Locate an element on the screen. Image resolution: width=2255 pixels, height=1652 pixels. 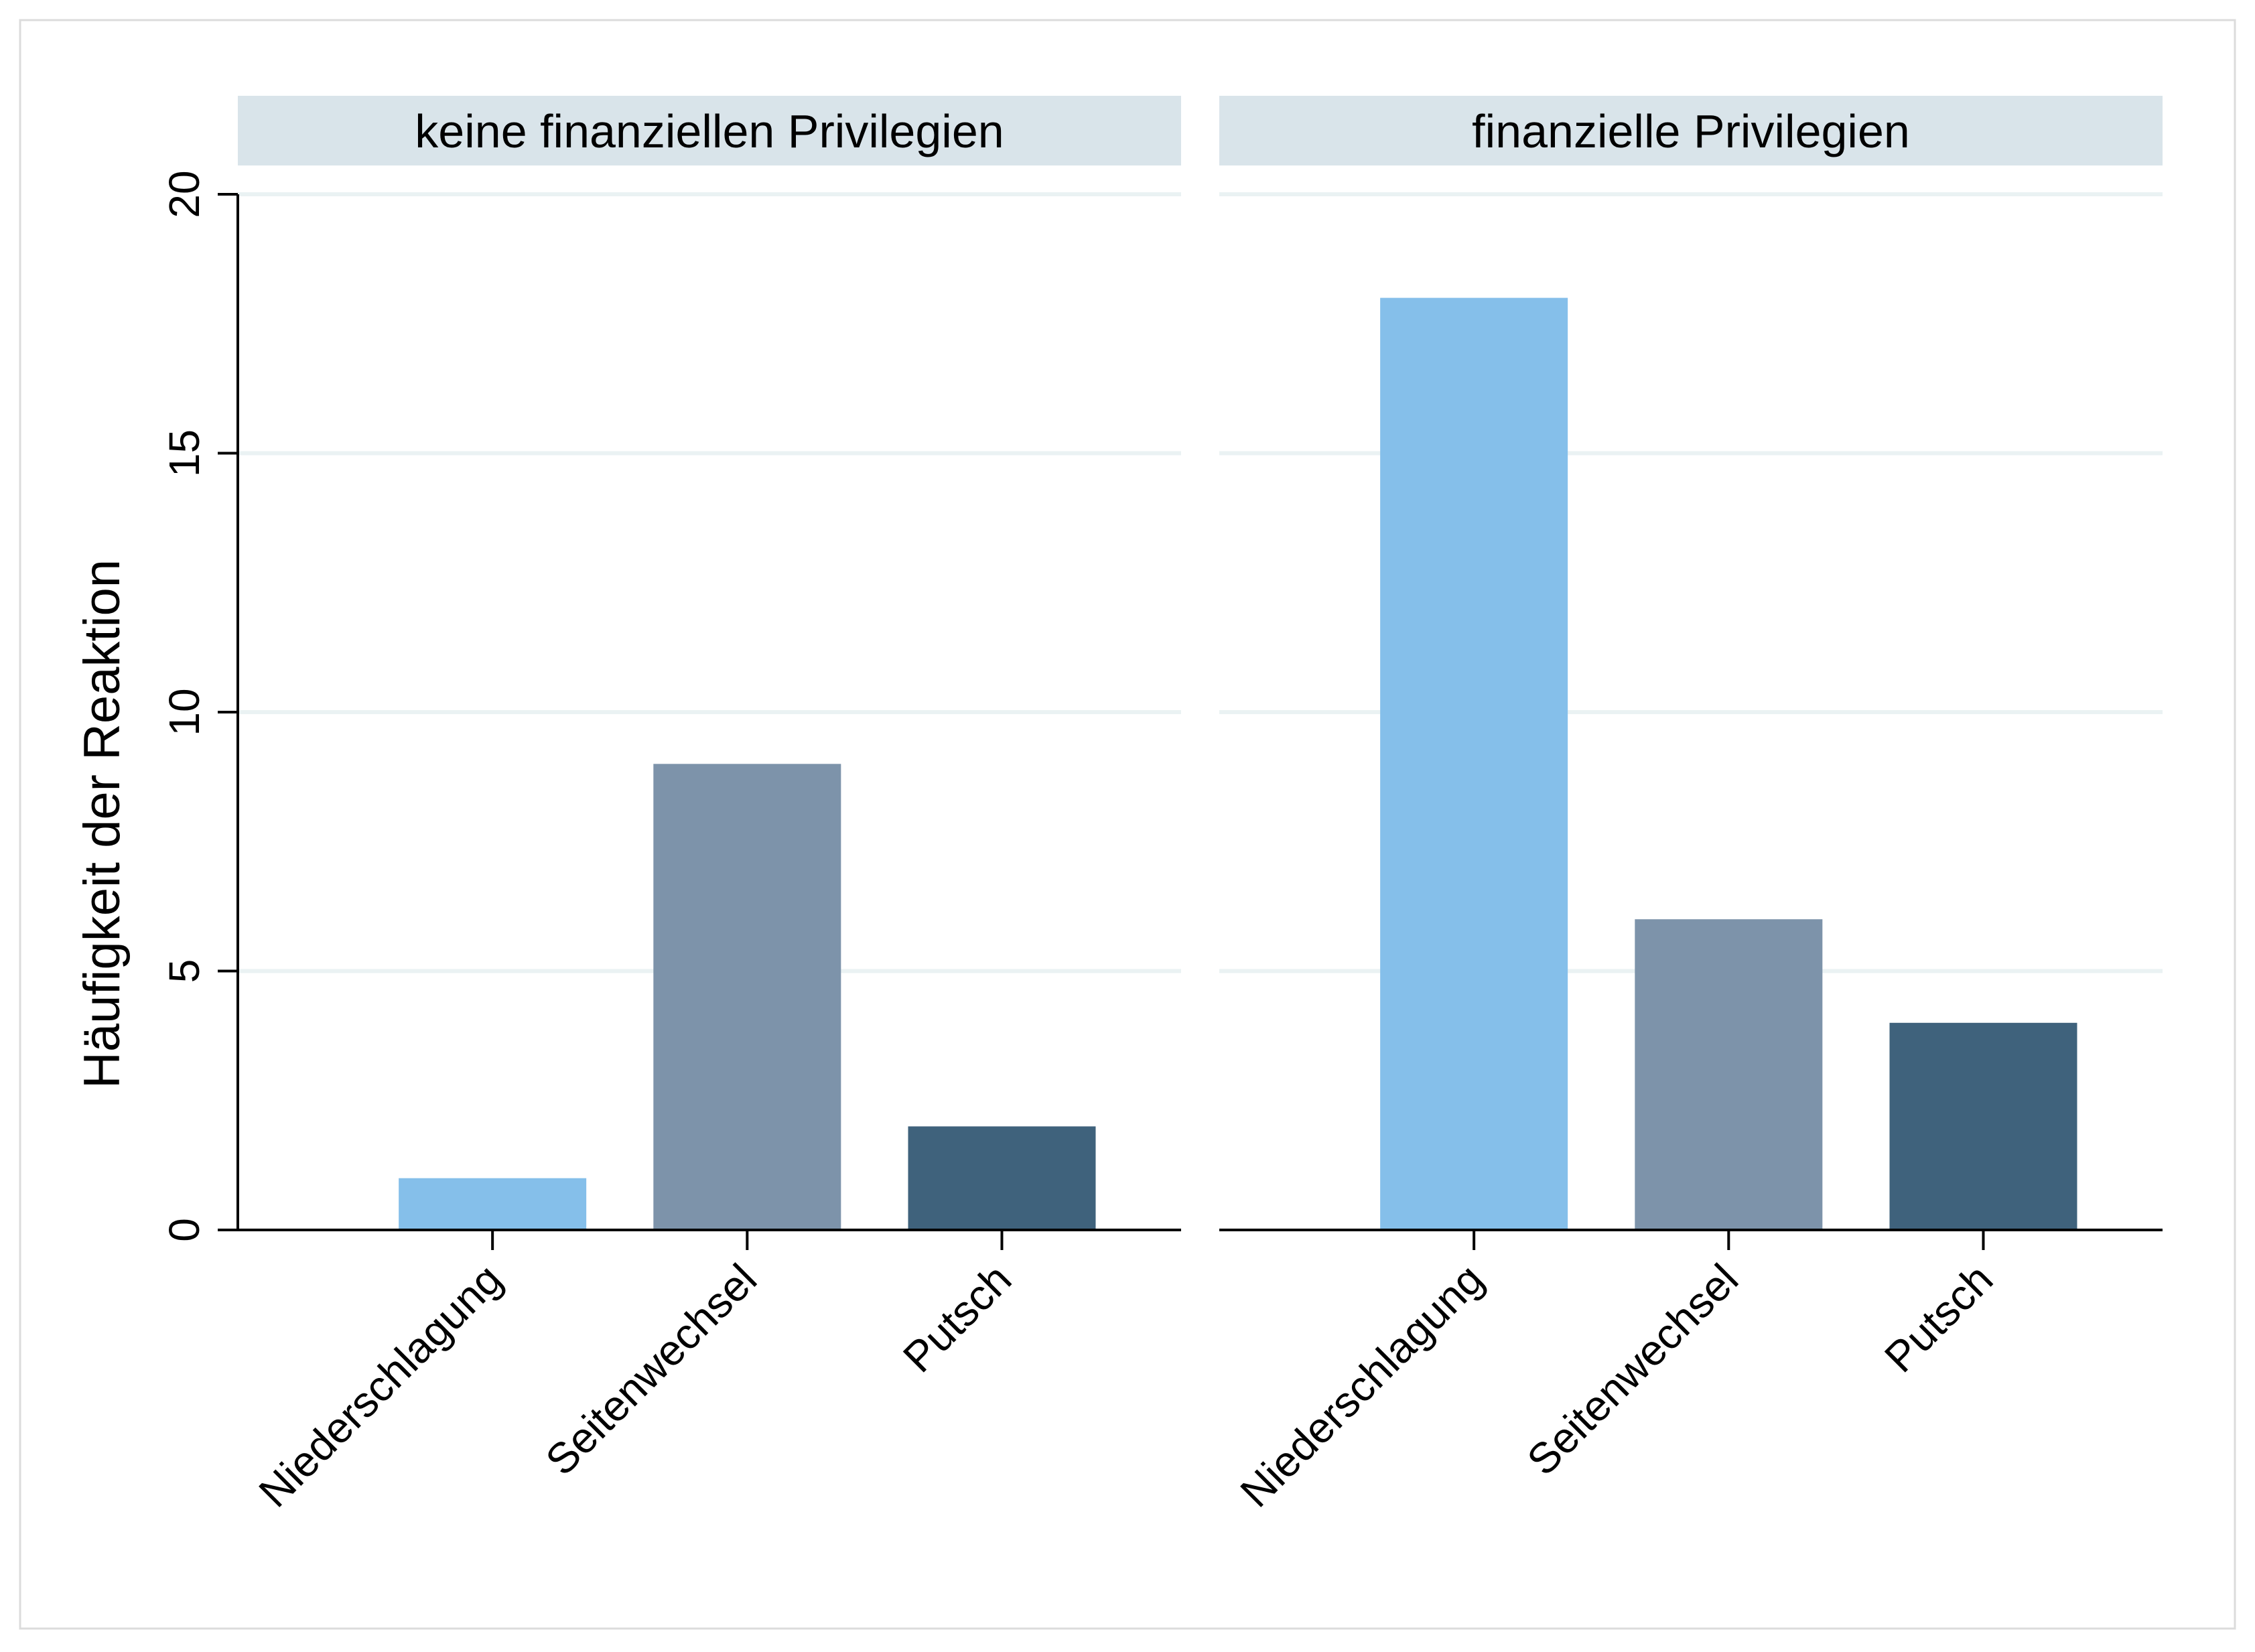
y-tick-label: 15 is located at coordinates (184, 453).